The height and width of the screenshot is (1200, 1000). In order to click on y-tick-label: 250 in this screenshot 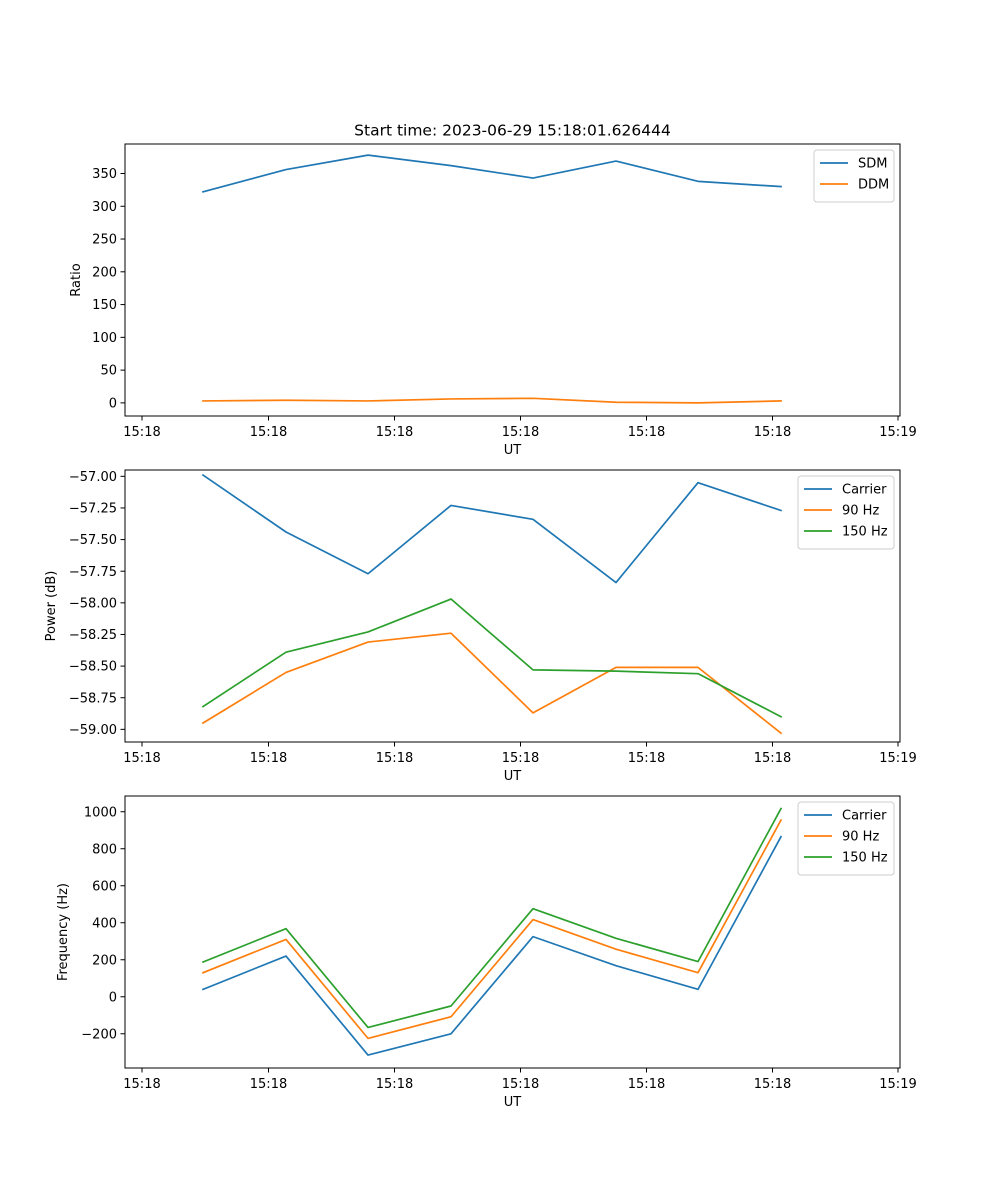, I will do `click(104, 240)`.